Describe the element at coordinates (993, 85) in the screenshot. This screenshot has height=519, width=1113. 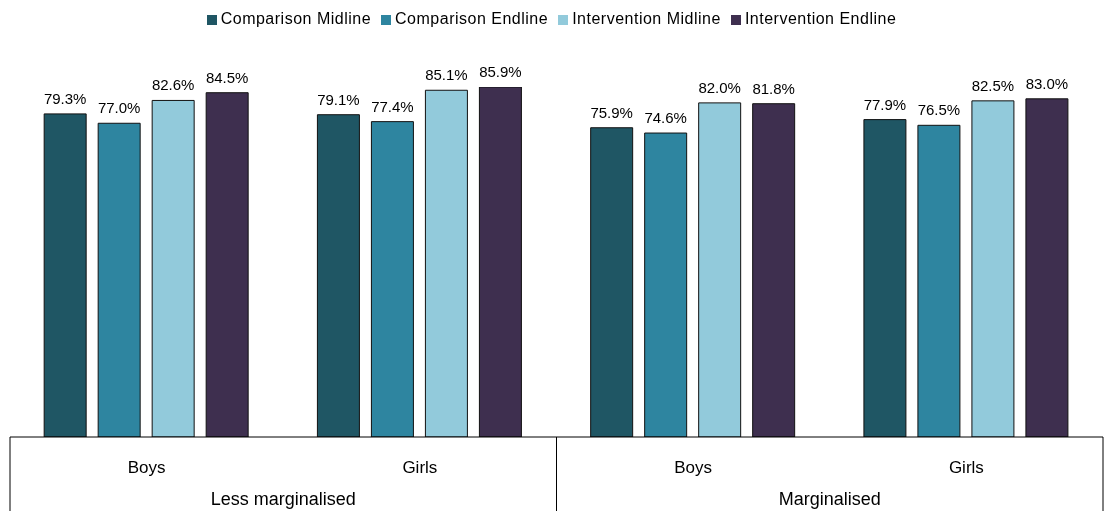
I see `data-label: 82.5%` at that location.